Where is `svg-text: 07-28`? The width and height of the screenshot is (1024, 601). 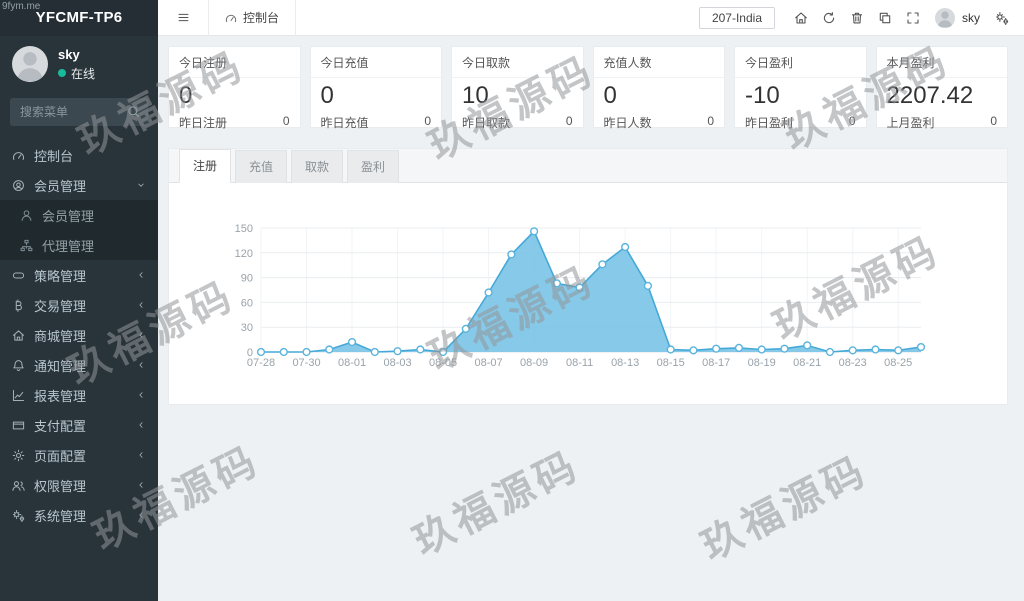
svg-text: 07-28 is located at coordinates (261, 363).